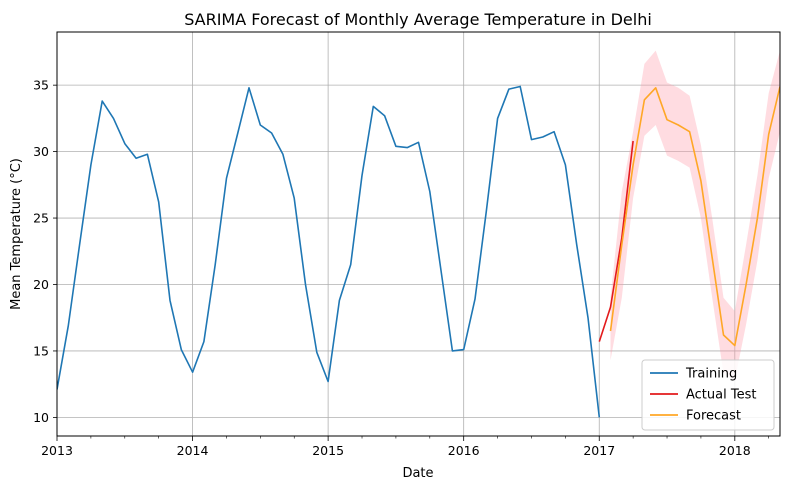  What do you see at coordinates (41, 417) in the screenshot?
I see `y-tick-label: 10` at bounding box center [41, 417].